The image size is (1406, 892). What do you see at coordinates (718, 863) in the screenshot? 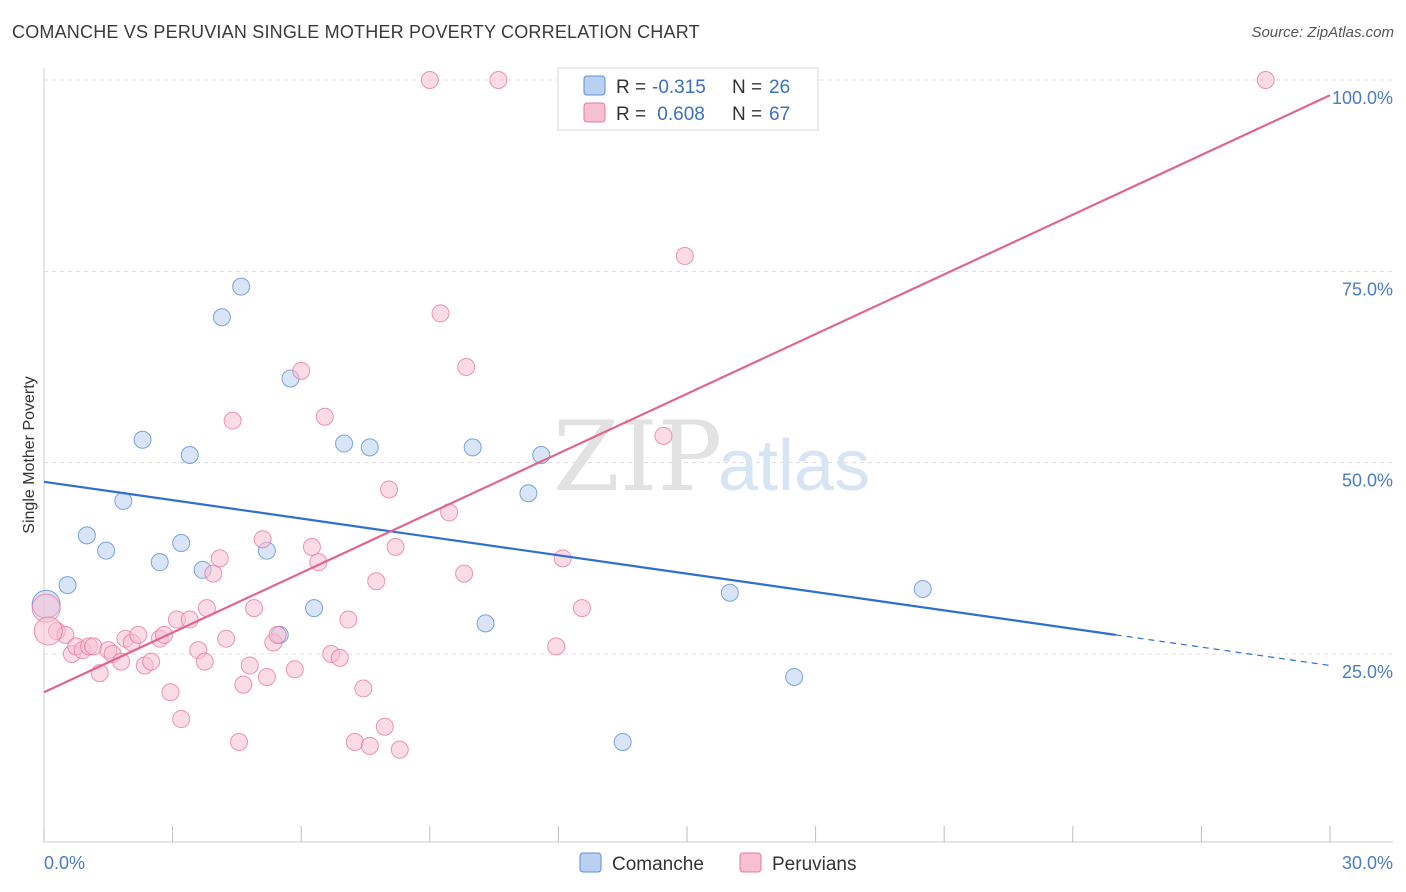
I see `series-legend: Comanche Peruvians` at bounding box center [718, 863].